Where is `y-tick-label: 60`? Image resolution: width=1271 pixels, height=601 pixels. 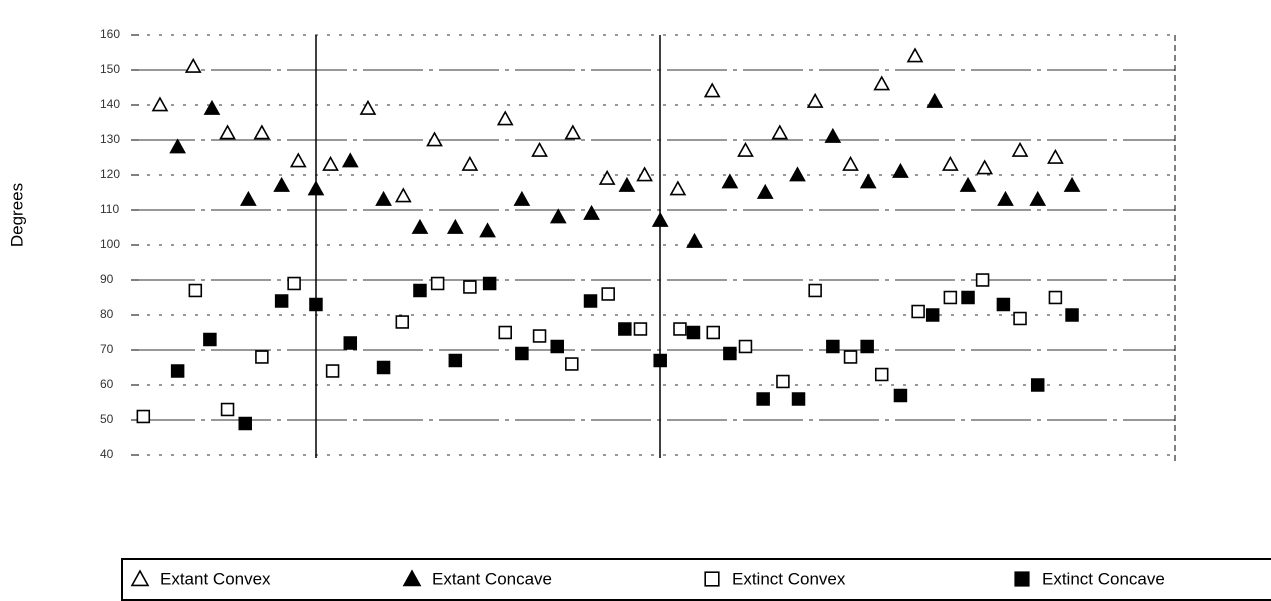
y-tick-label: 60 is located at coordinates (107, 384).